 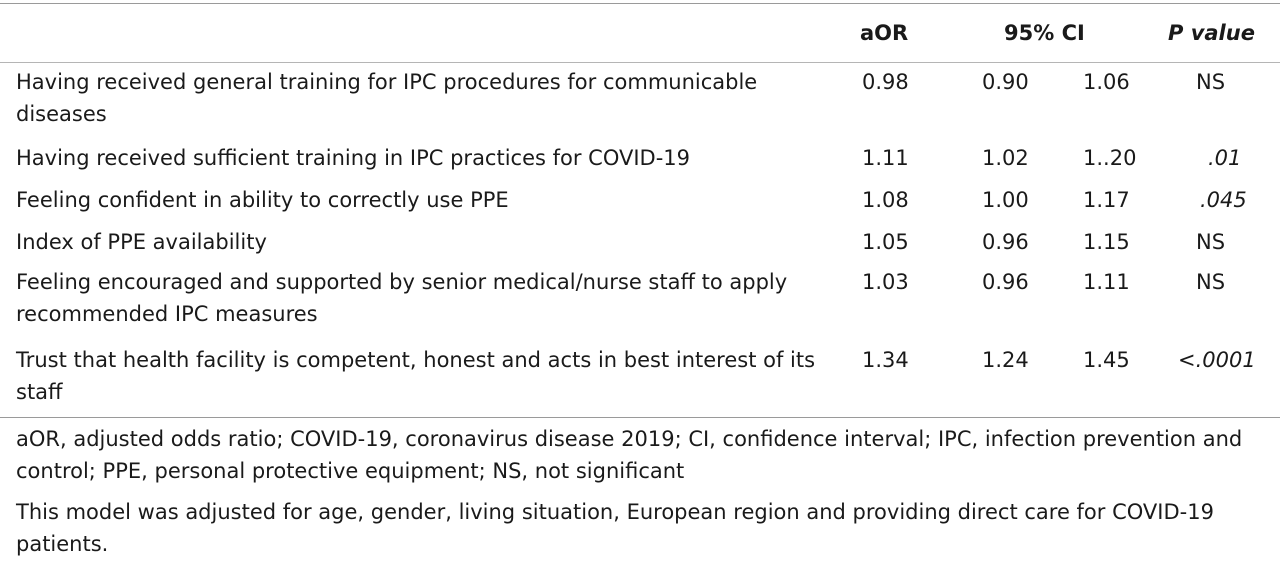 I want to click on header-aor: aOR, so click(x=884, y=33).